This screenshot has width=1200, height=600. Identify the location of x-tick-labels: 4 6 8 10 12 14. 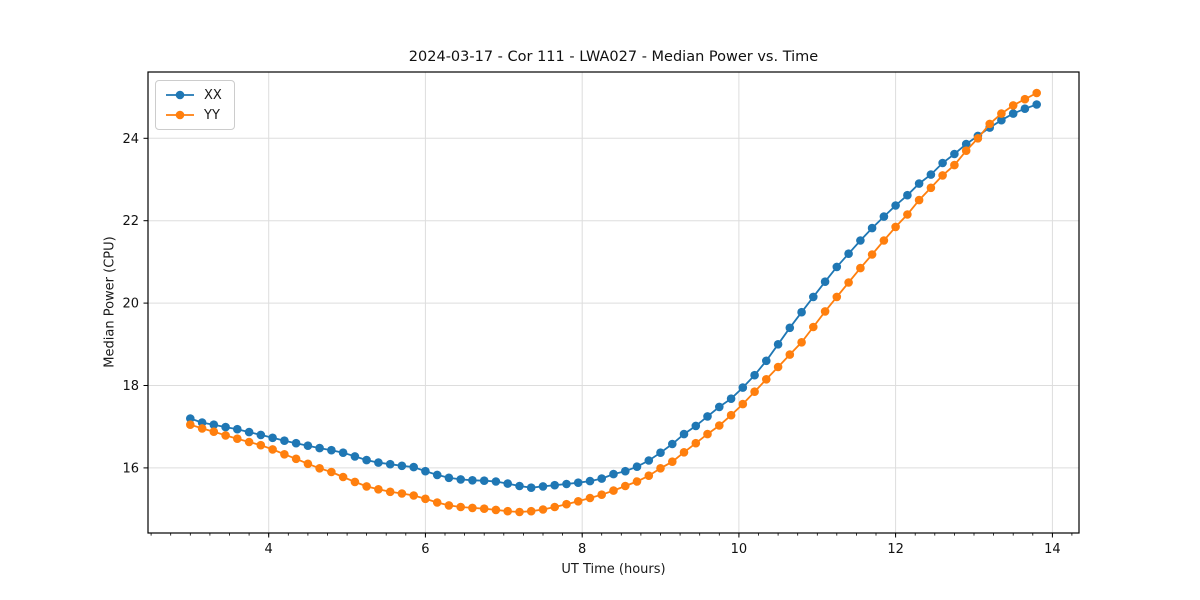
(663, 549).